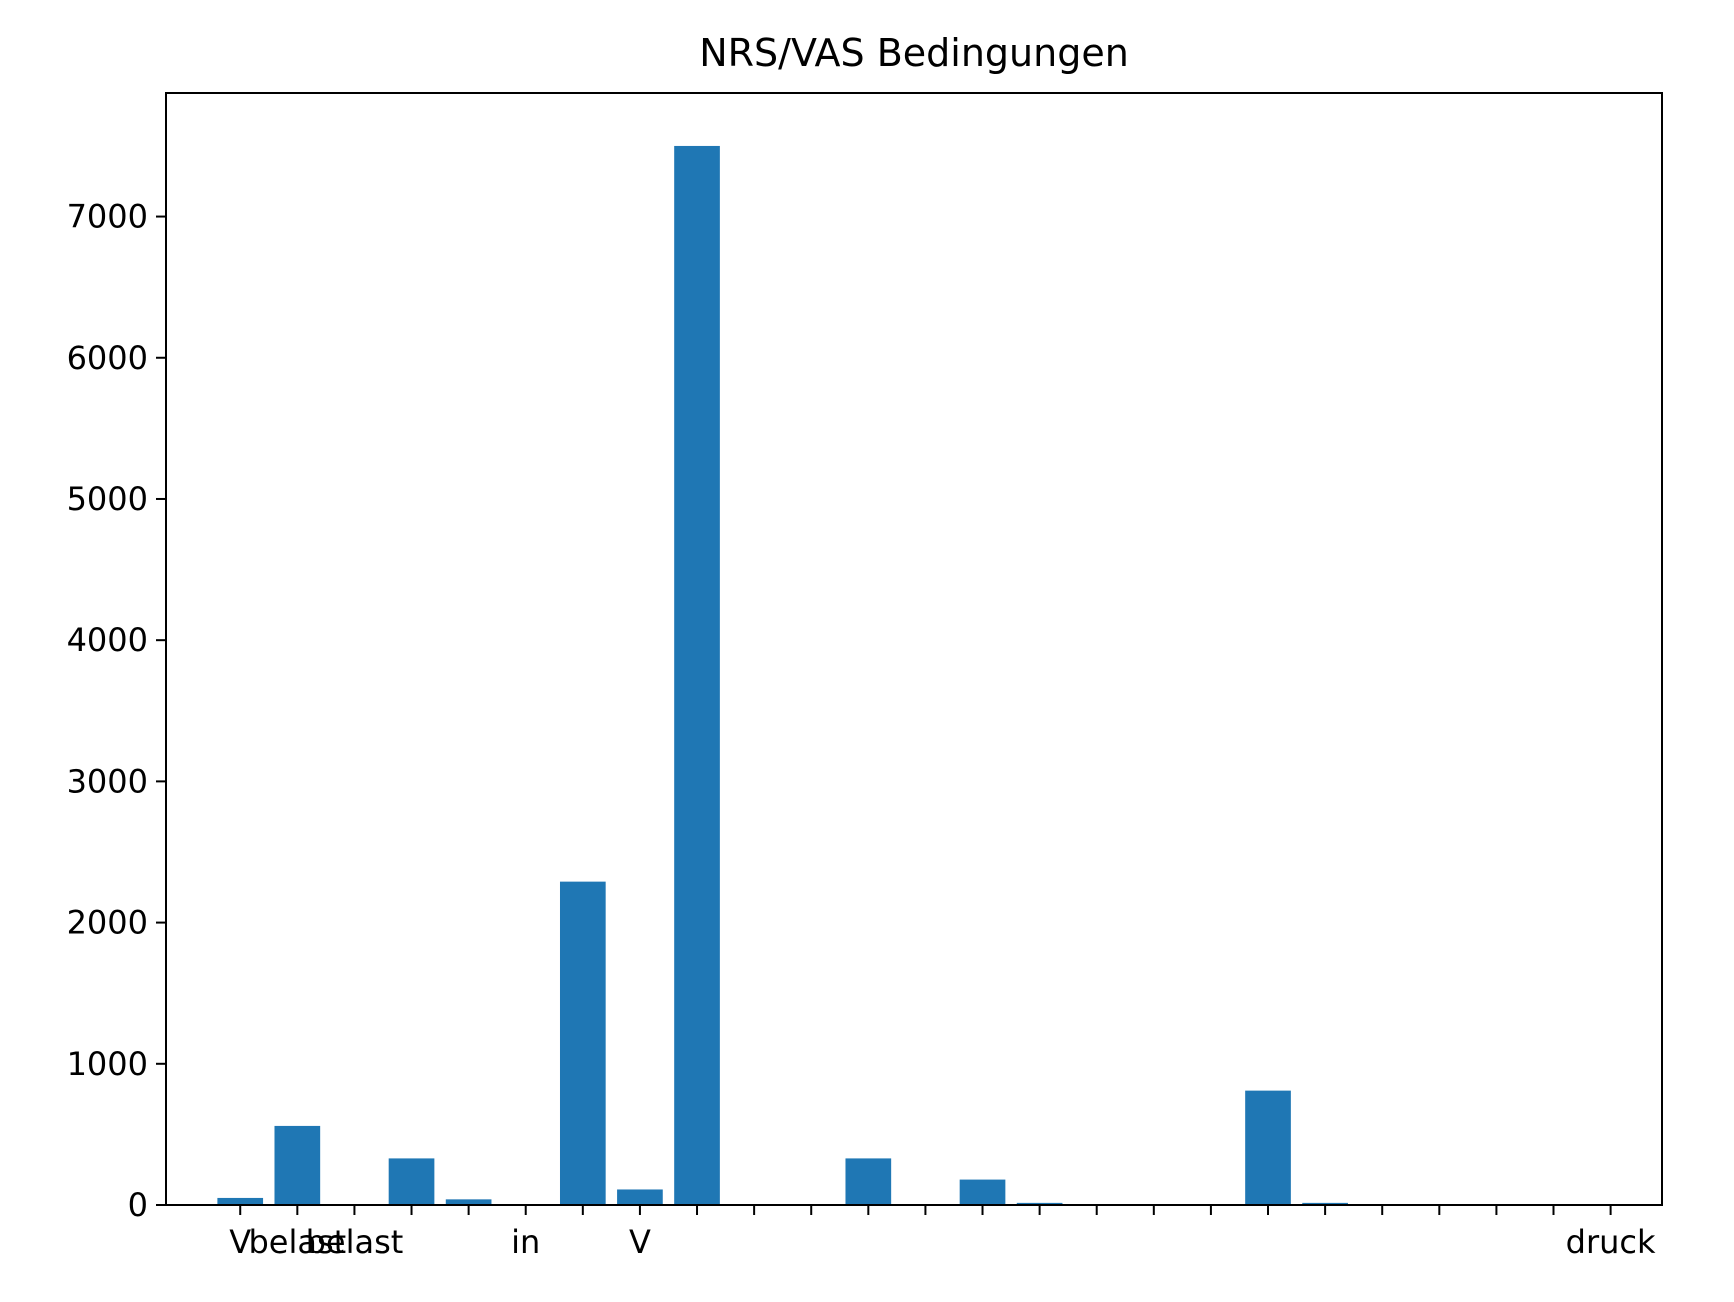  I want to click on y-tick-label-7: 7000, so click(107, 217).